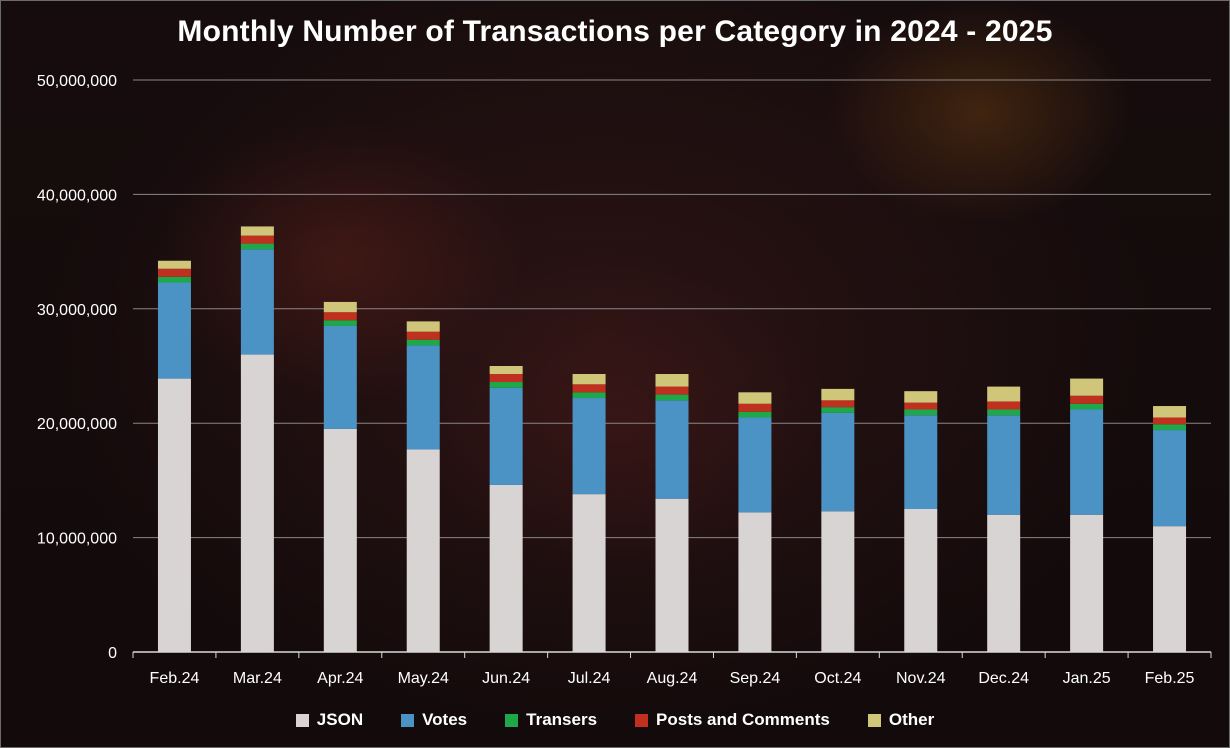  Describe the element at coordinates (1170, 678) in the screenshot. I see `x-tick-label: Feb.25` at that location.